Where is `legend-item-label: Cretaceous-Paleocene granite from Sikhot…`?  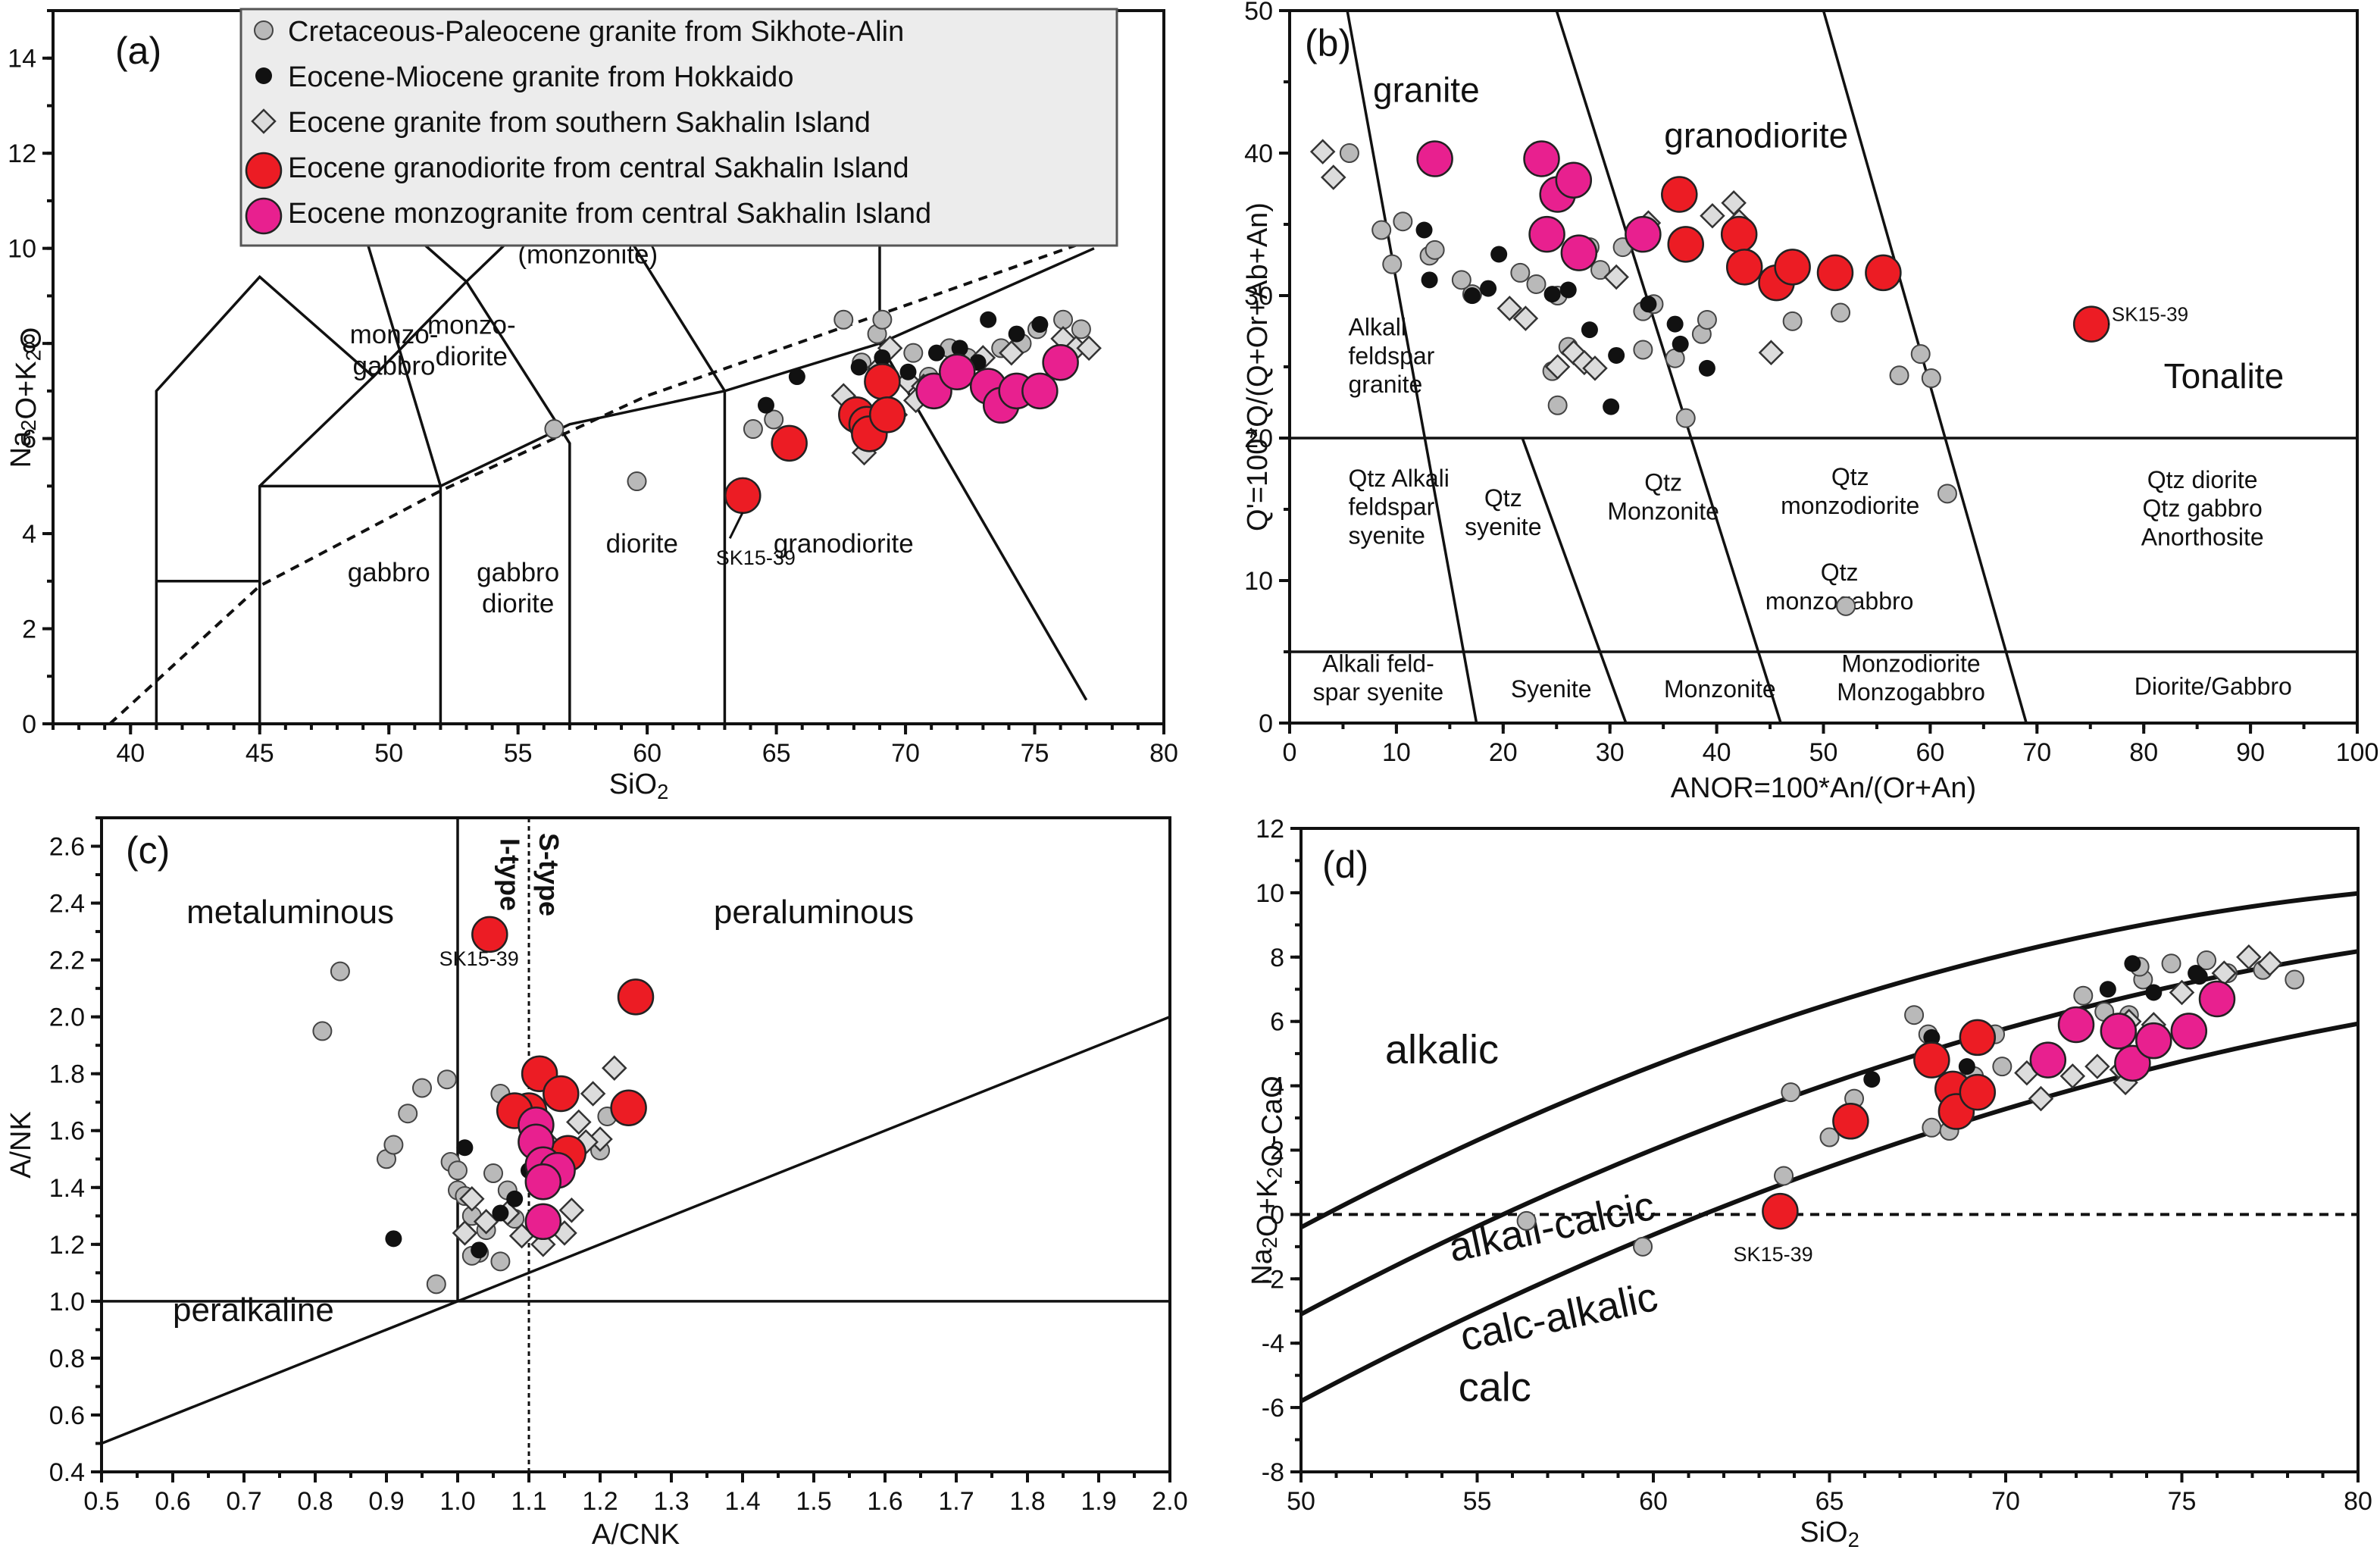 legend-item-label: Cretaceous-Paleocene granite from Sikhot… is located at coordinates (596, 32).